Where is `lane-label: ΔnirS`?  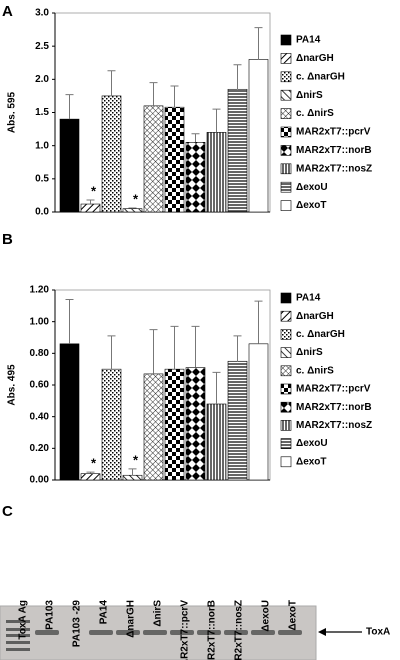
lane-label: ΔnirS is located at coordinates (158, 613).